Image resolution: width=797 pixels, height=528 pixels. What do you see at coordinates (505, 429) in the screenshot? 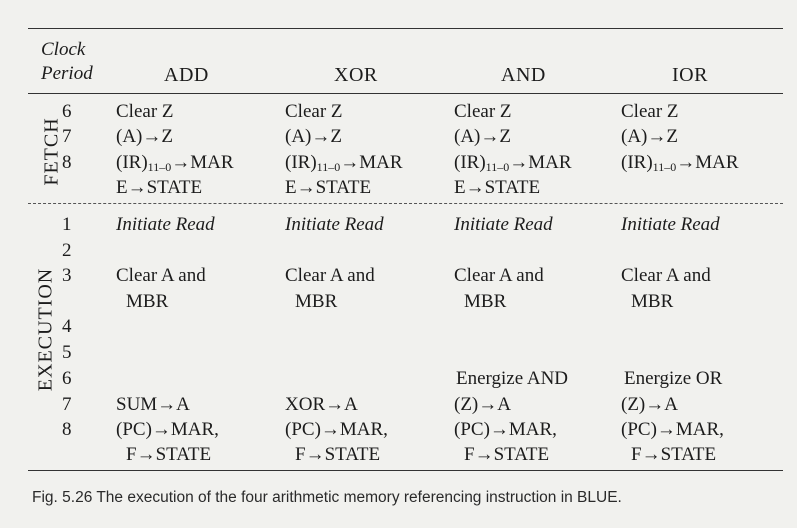
I see `cell-and: (PC)→MAR,` at bounding box center [505, 429].